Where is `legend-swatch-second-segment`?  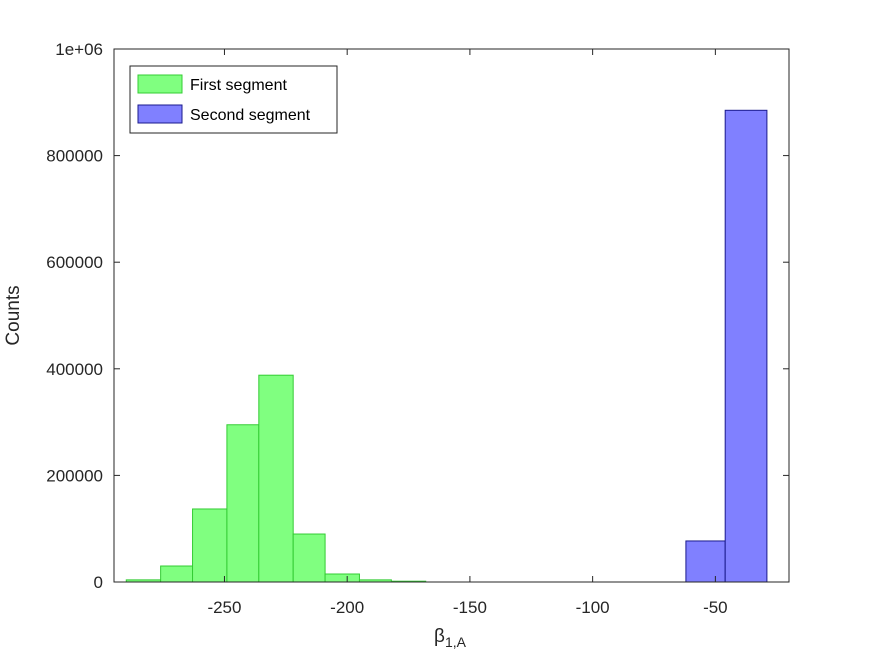 legend-swatch-second-segment is located at coordinates (160, 114).